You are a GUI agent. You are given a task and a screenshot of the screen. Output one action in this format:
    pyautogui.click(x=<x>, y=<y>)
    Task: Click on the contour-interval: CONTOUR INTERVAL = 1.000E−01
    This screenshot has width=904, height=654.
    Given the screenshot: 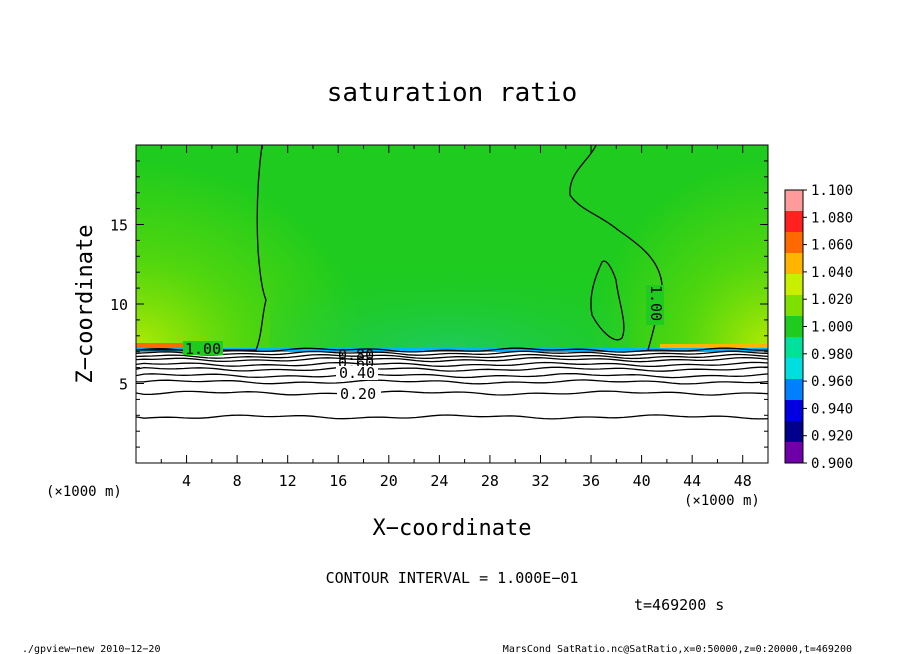 What is the action you would take?
    pyautogui.click(x=452, y=578)
    